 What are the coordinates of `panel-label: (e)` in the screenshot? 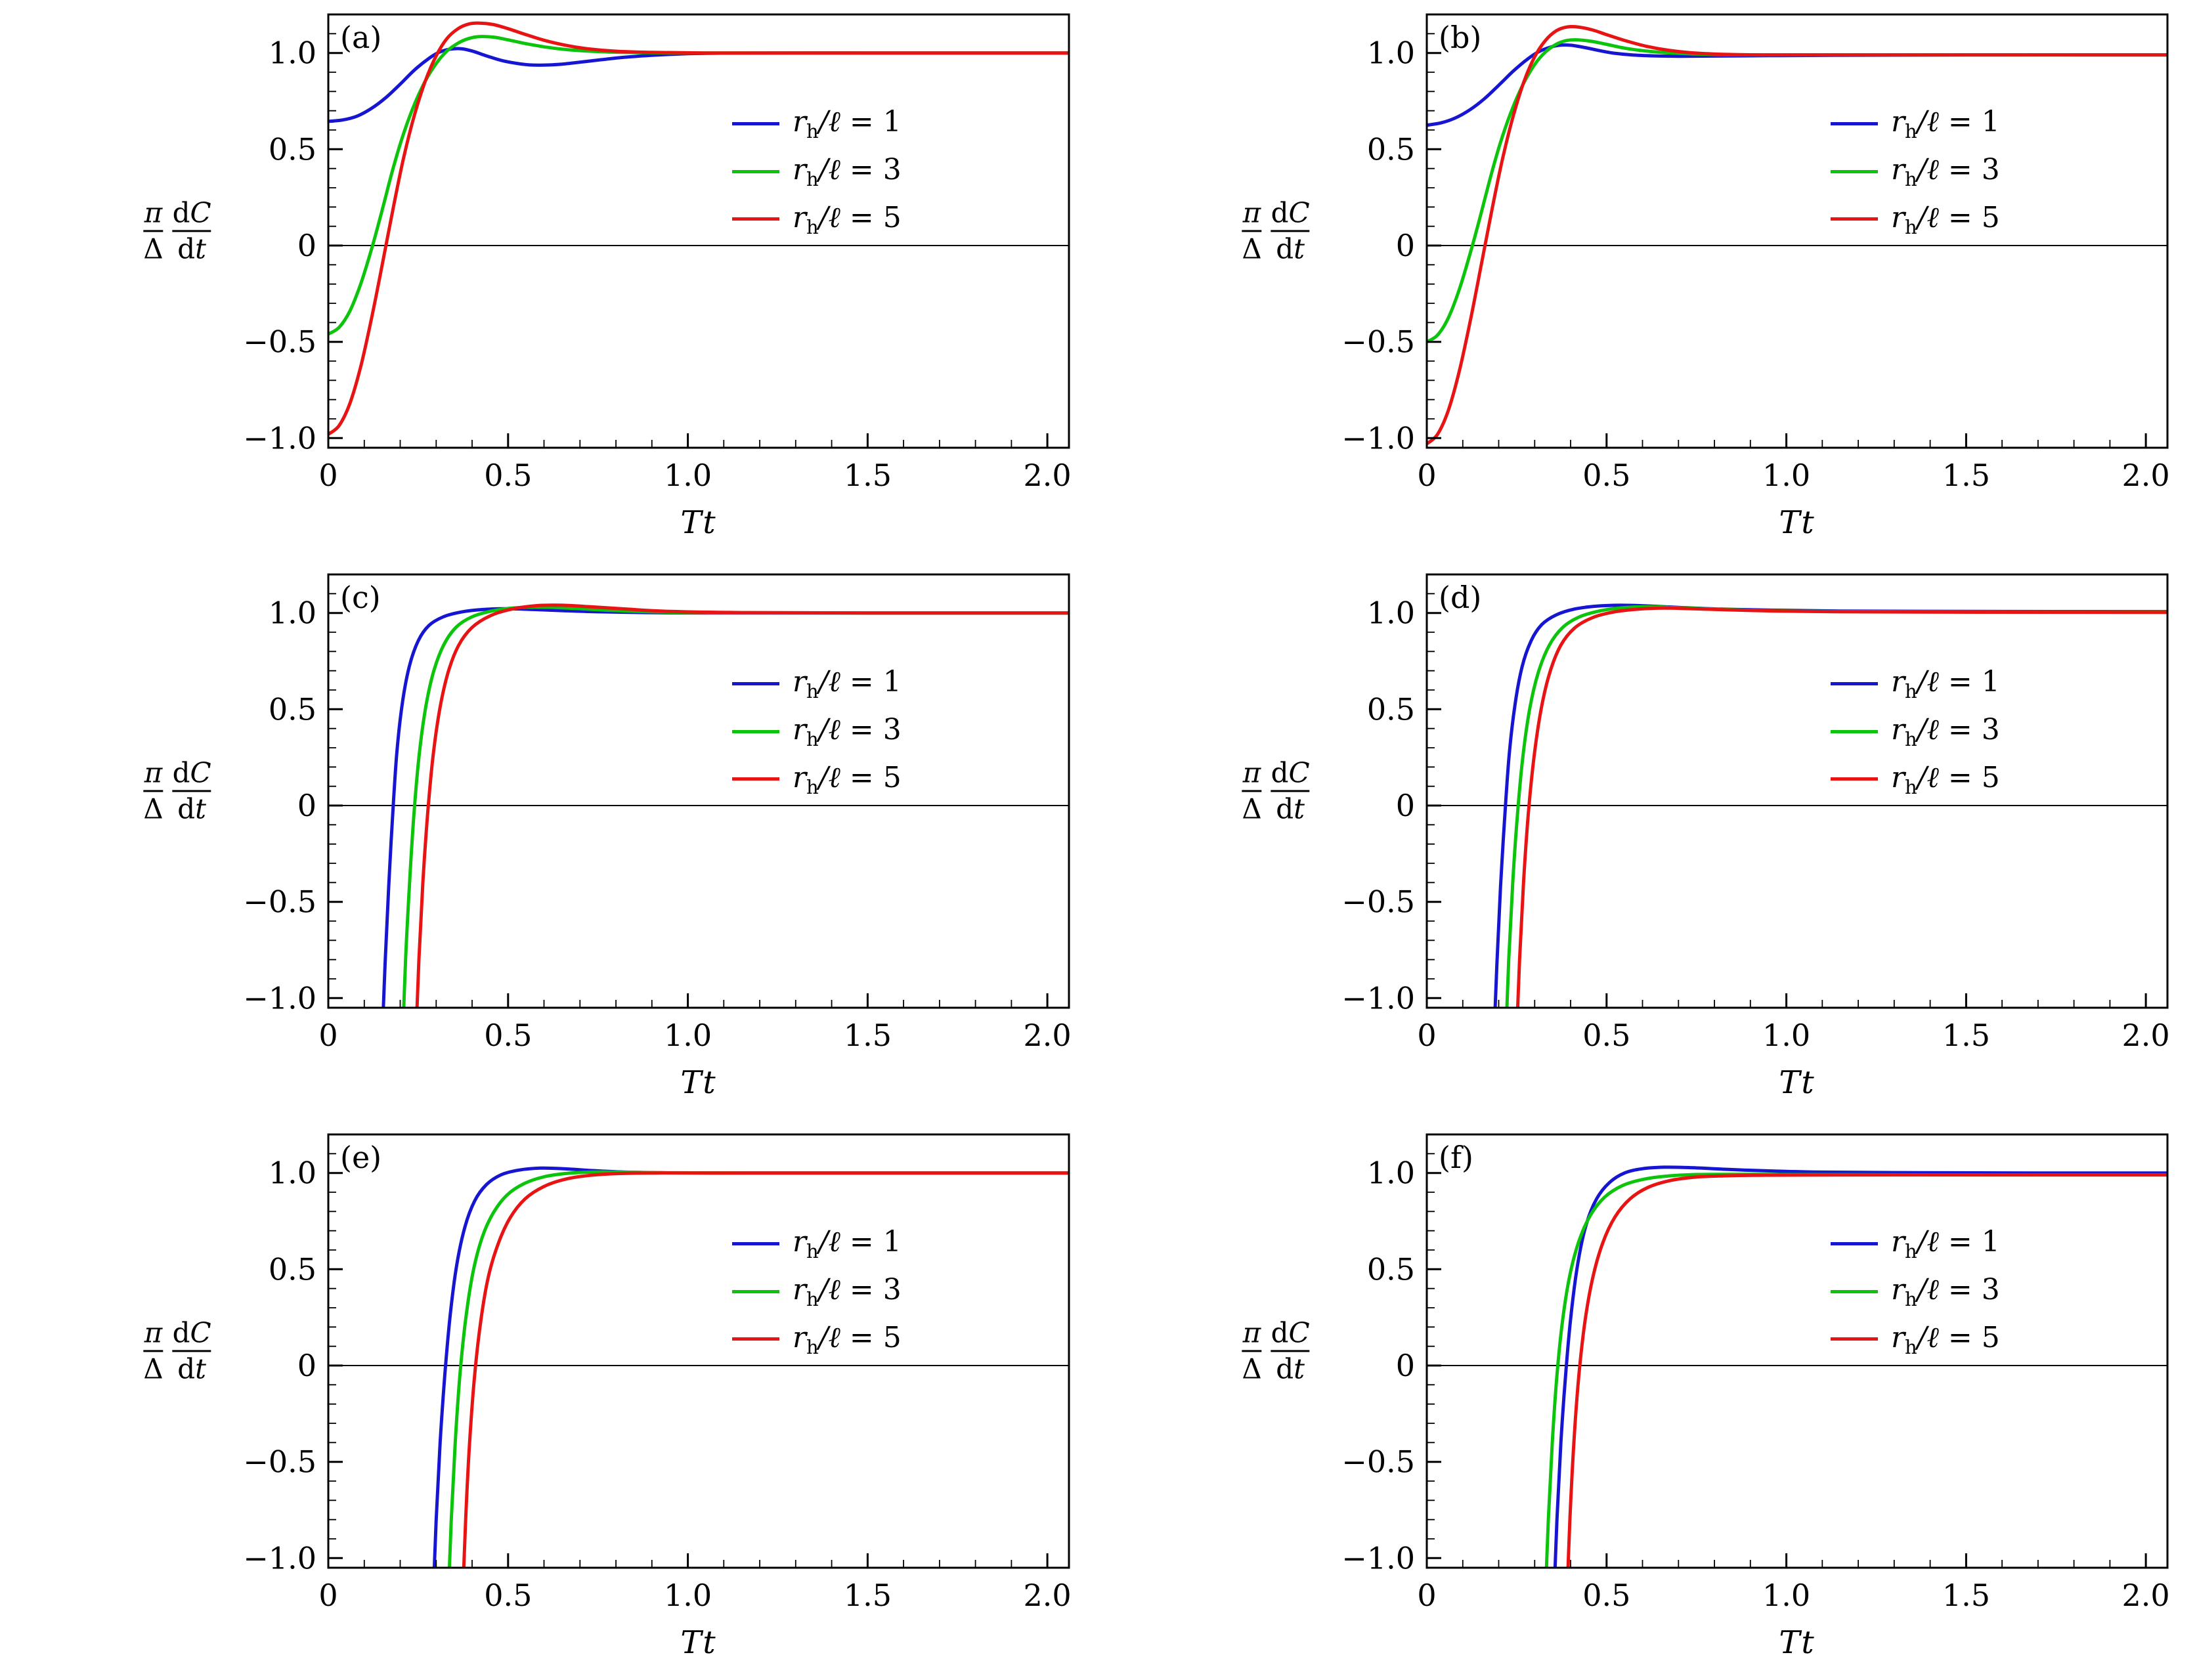 It's located at (361, 1157).